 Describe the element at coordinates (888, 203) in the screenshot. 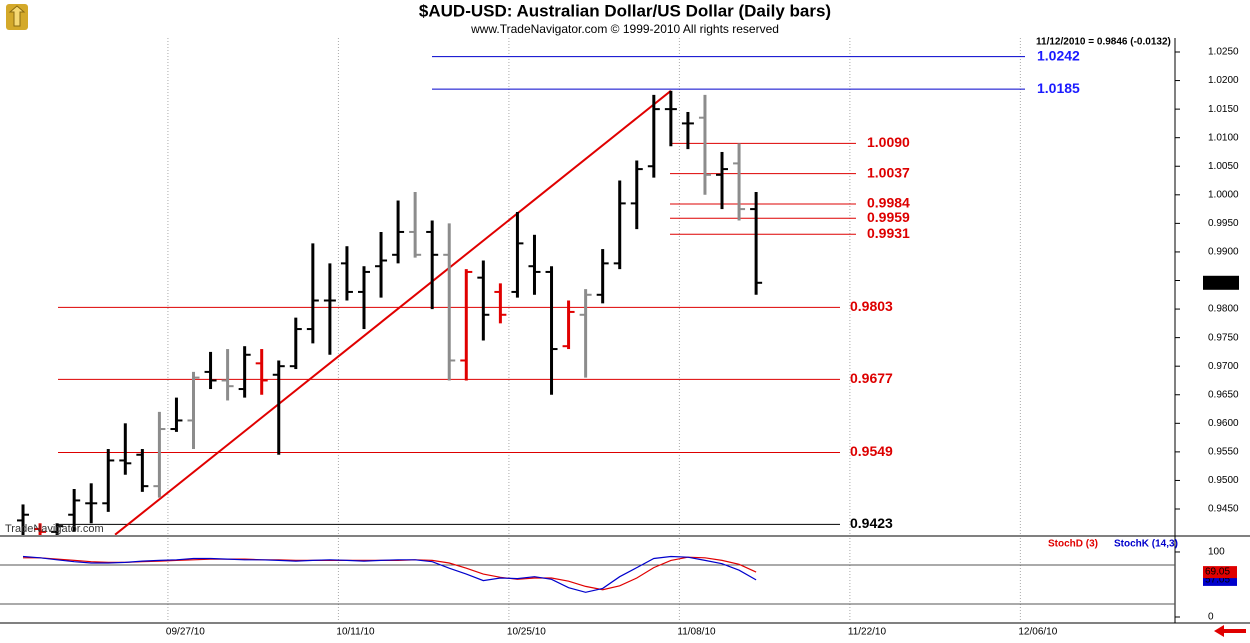

I see `level-label: 0.9984` at that location.